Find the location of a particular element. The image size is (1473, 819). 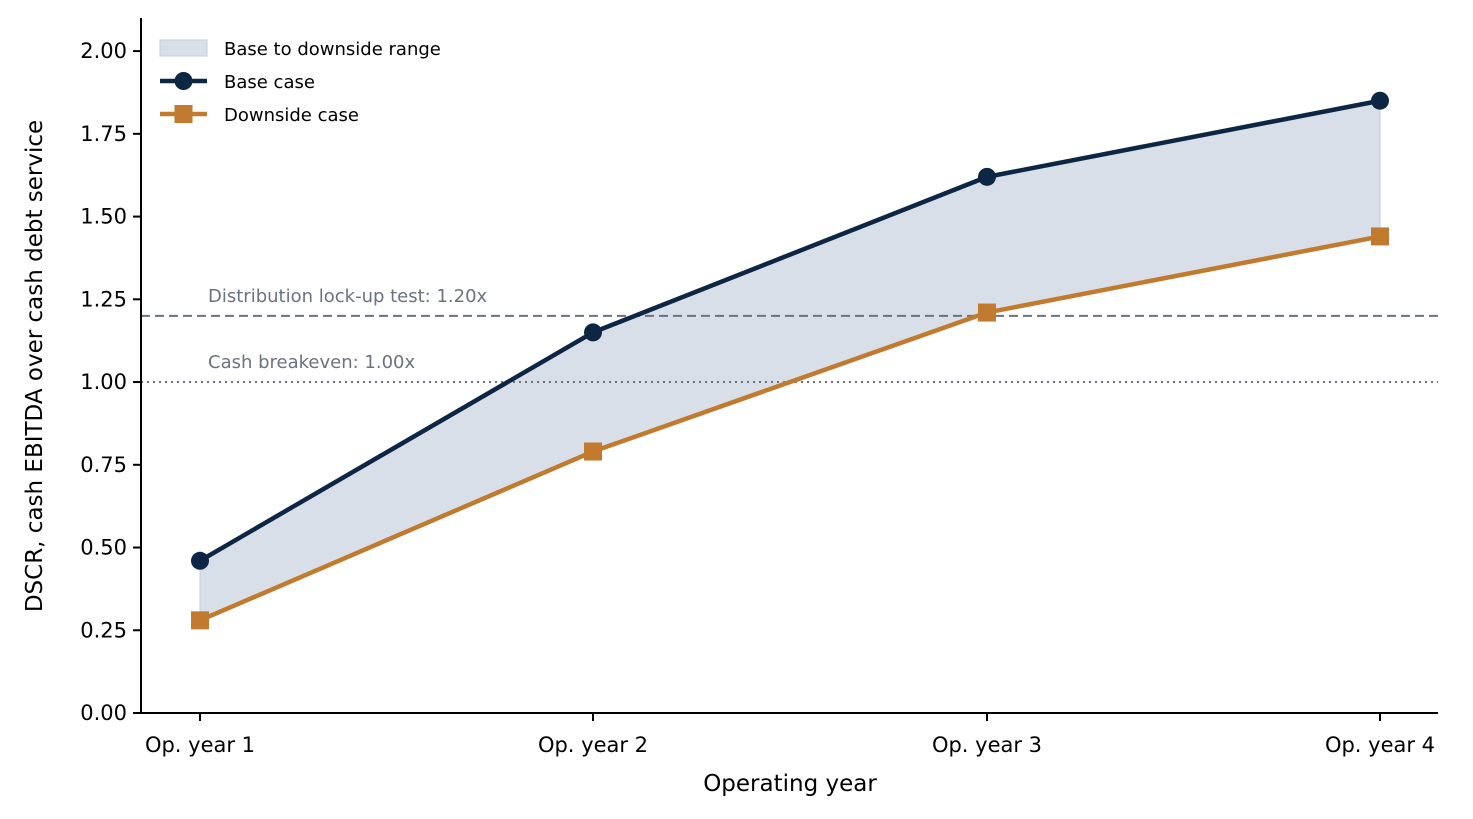

legend-label-band: Base to downside range is located at coordinates (332, 49).